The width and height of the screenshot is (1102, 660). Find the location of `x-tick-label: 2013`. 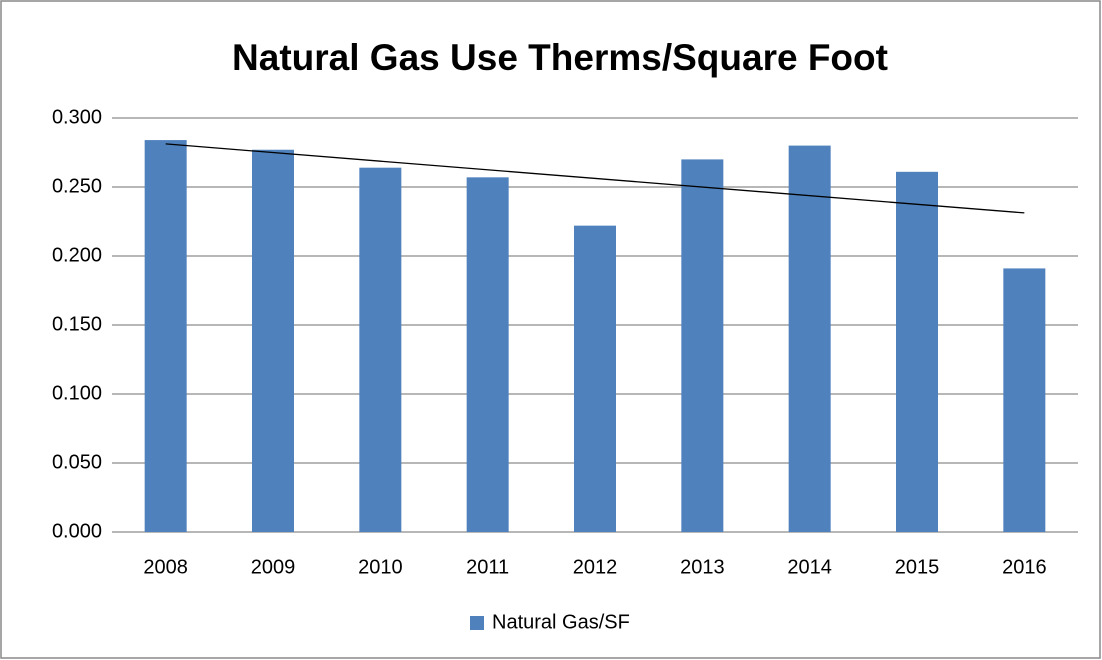

x-tick-label: 2013 is located at coordinates (702, 567).